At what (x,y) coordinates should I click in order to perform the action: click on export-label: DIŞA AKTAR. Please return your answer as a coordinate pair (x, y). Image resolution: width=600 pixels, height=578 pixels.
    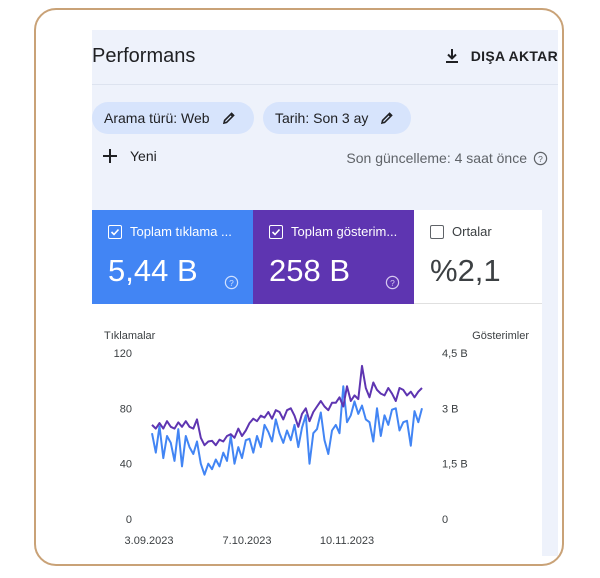
    Looking at the image, I should click on (514, 56).